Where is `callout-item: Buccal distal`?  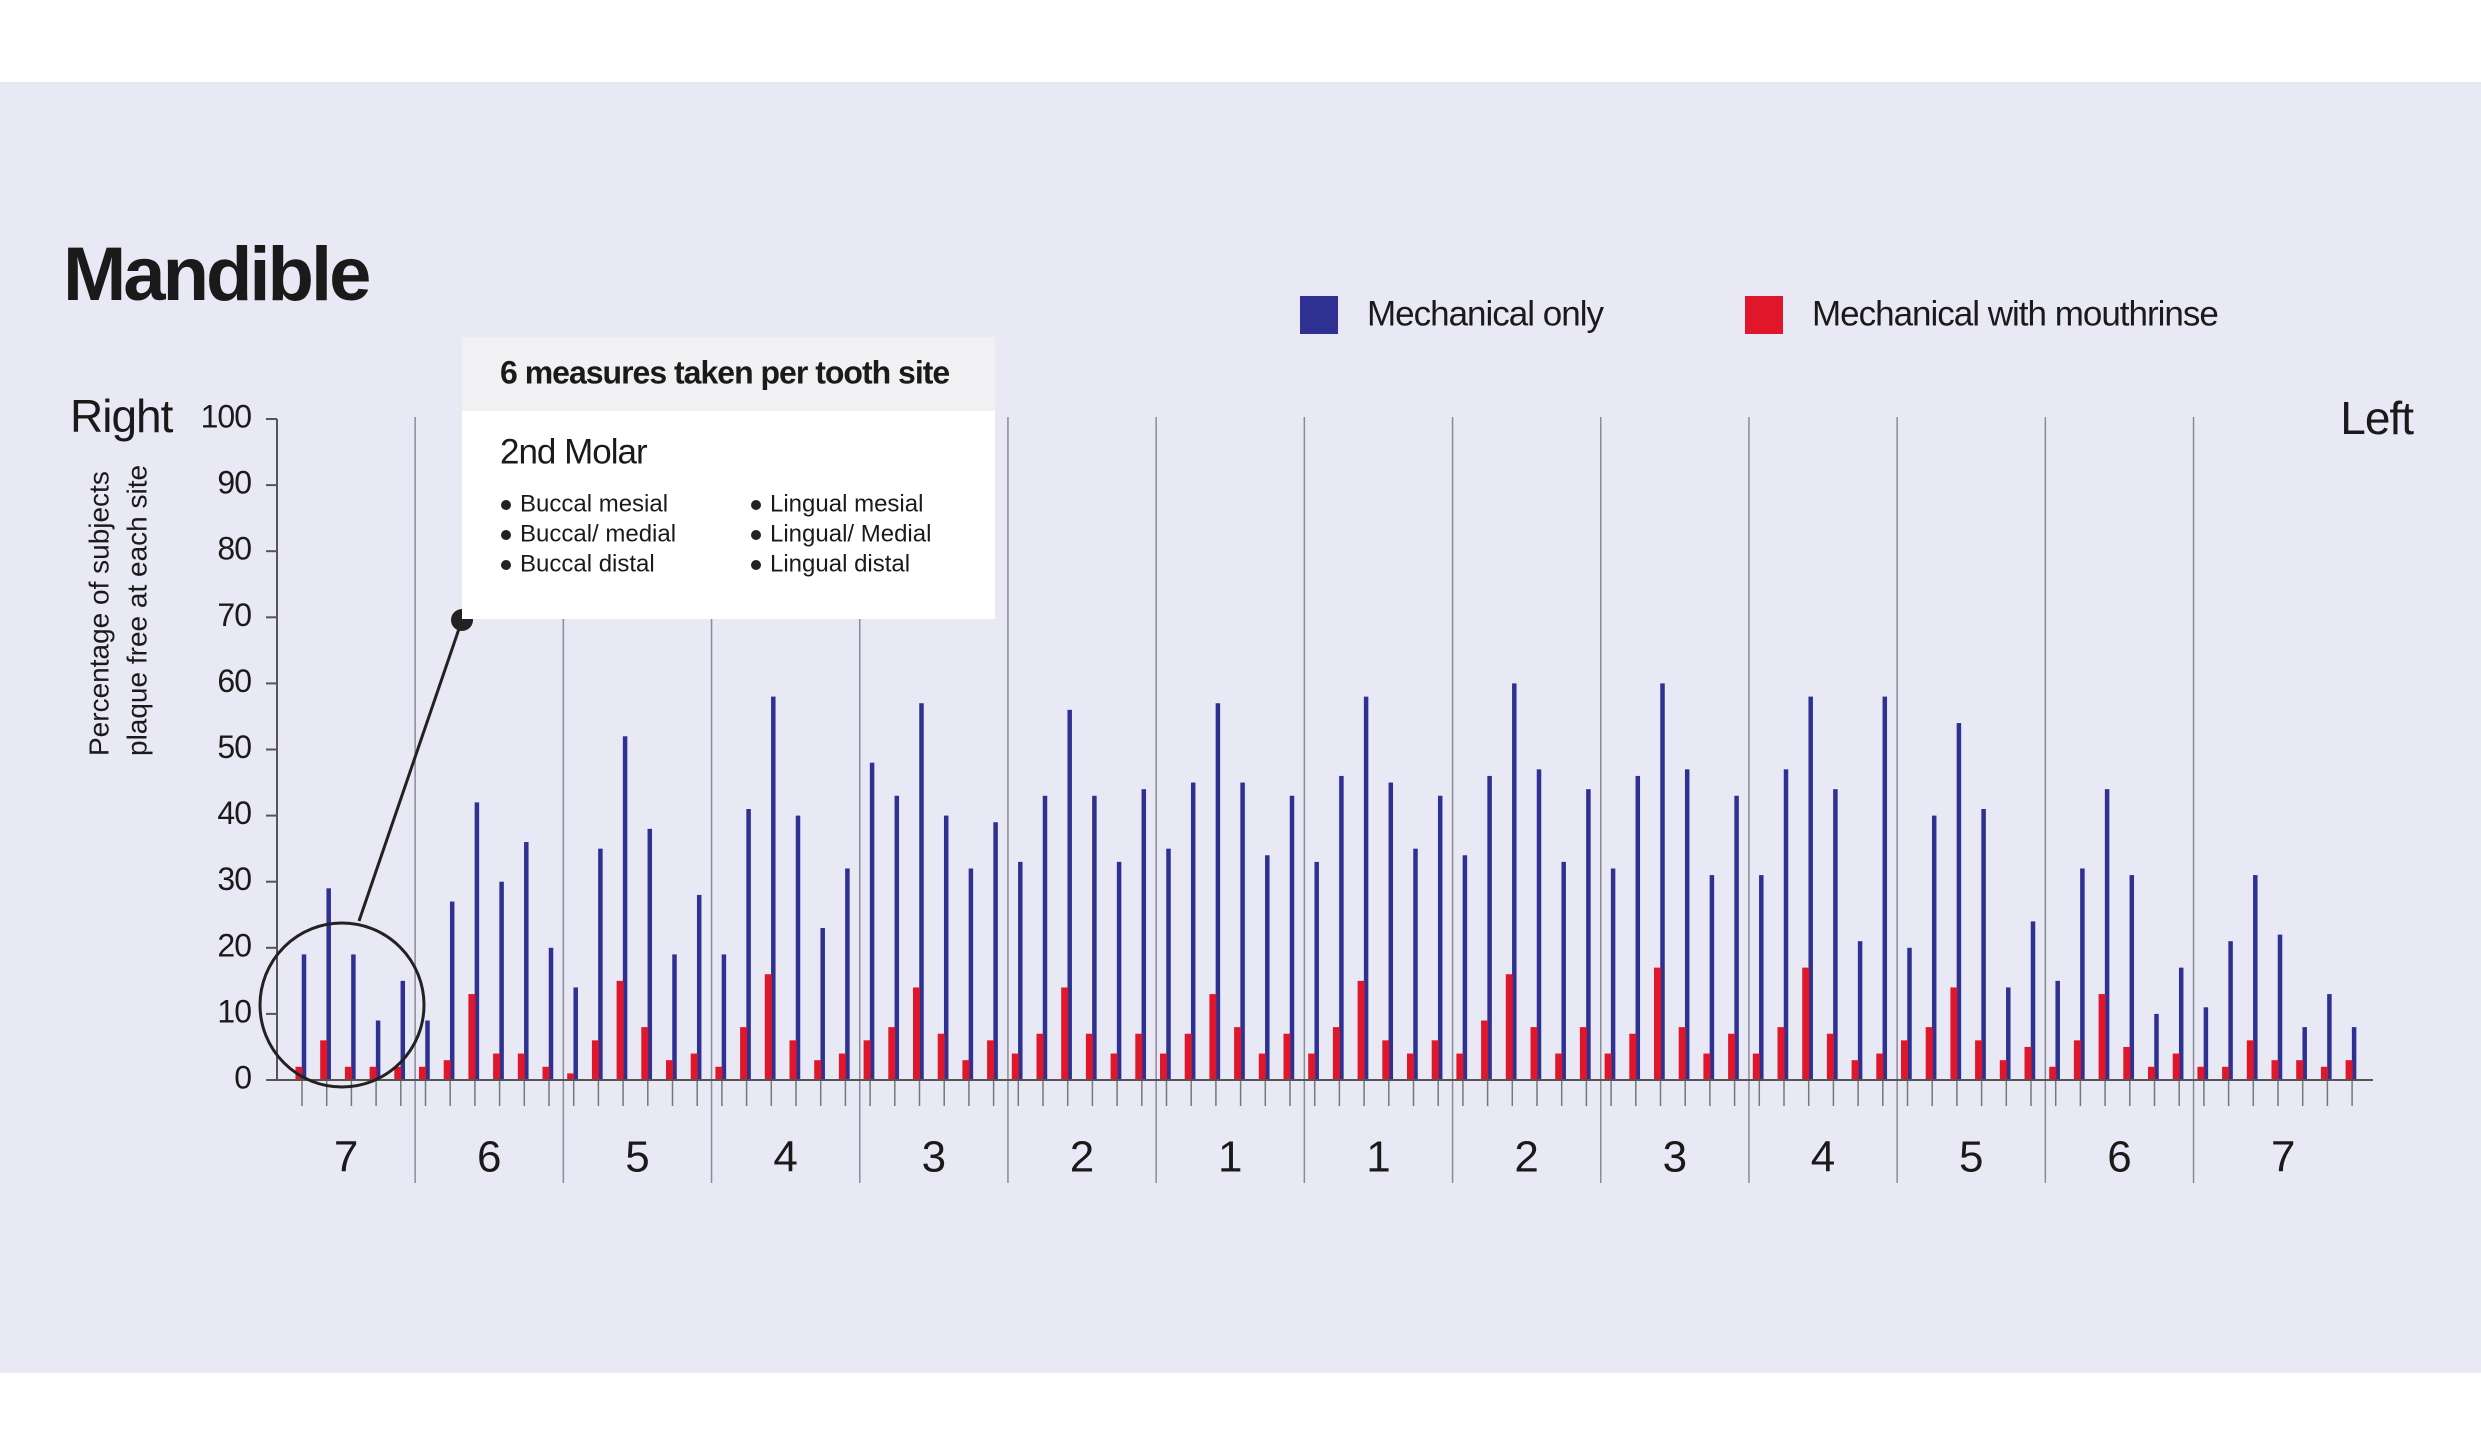 callout-item: Buccal distal is located at coordinates (587, 563).